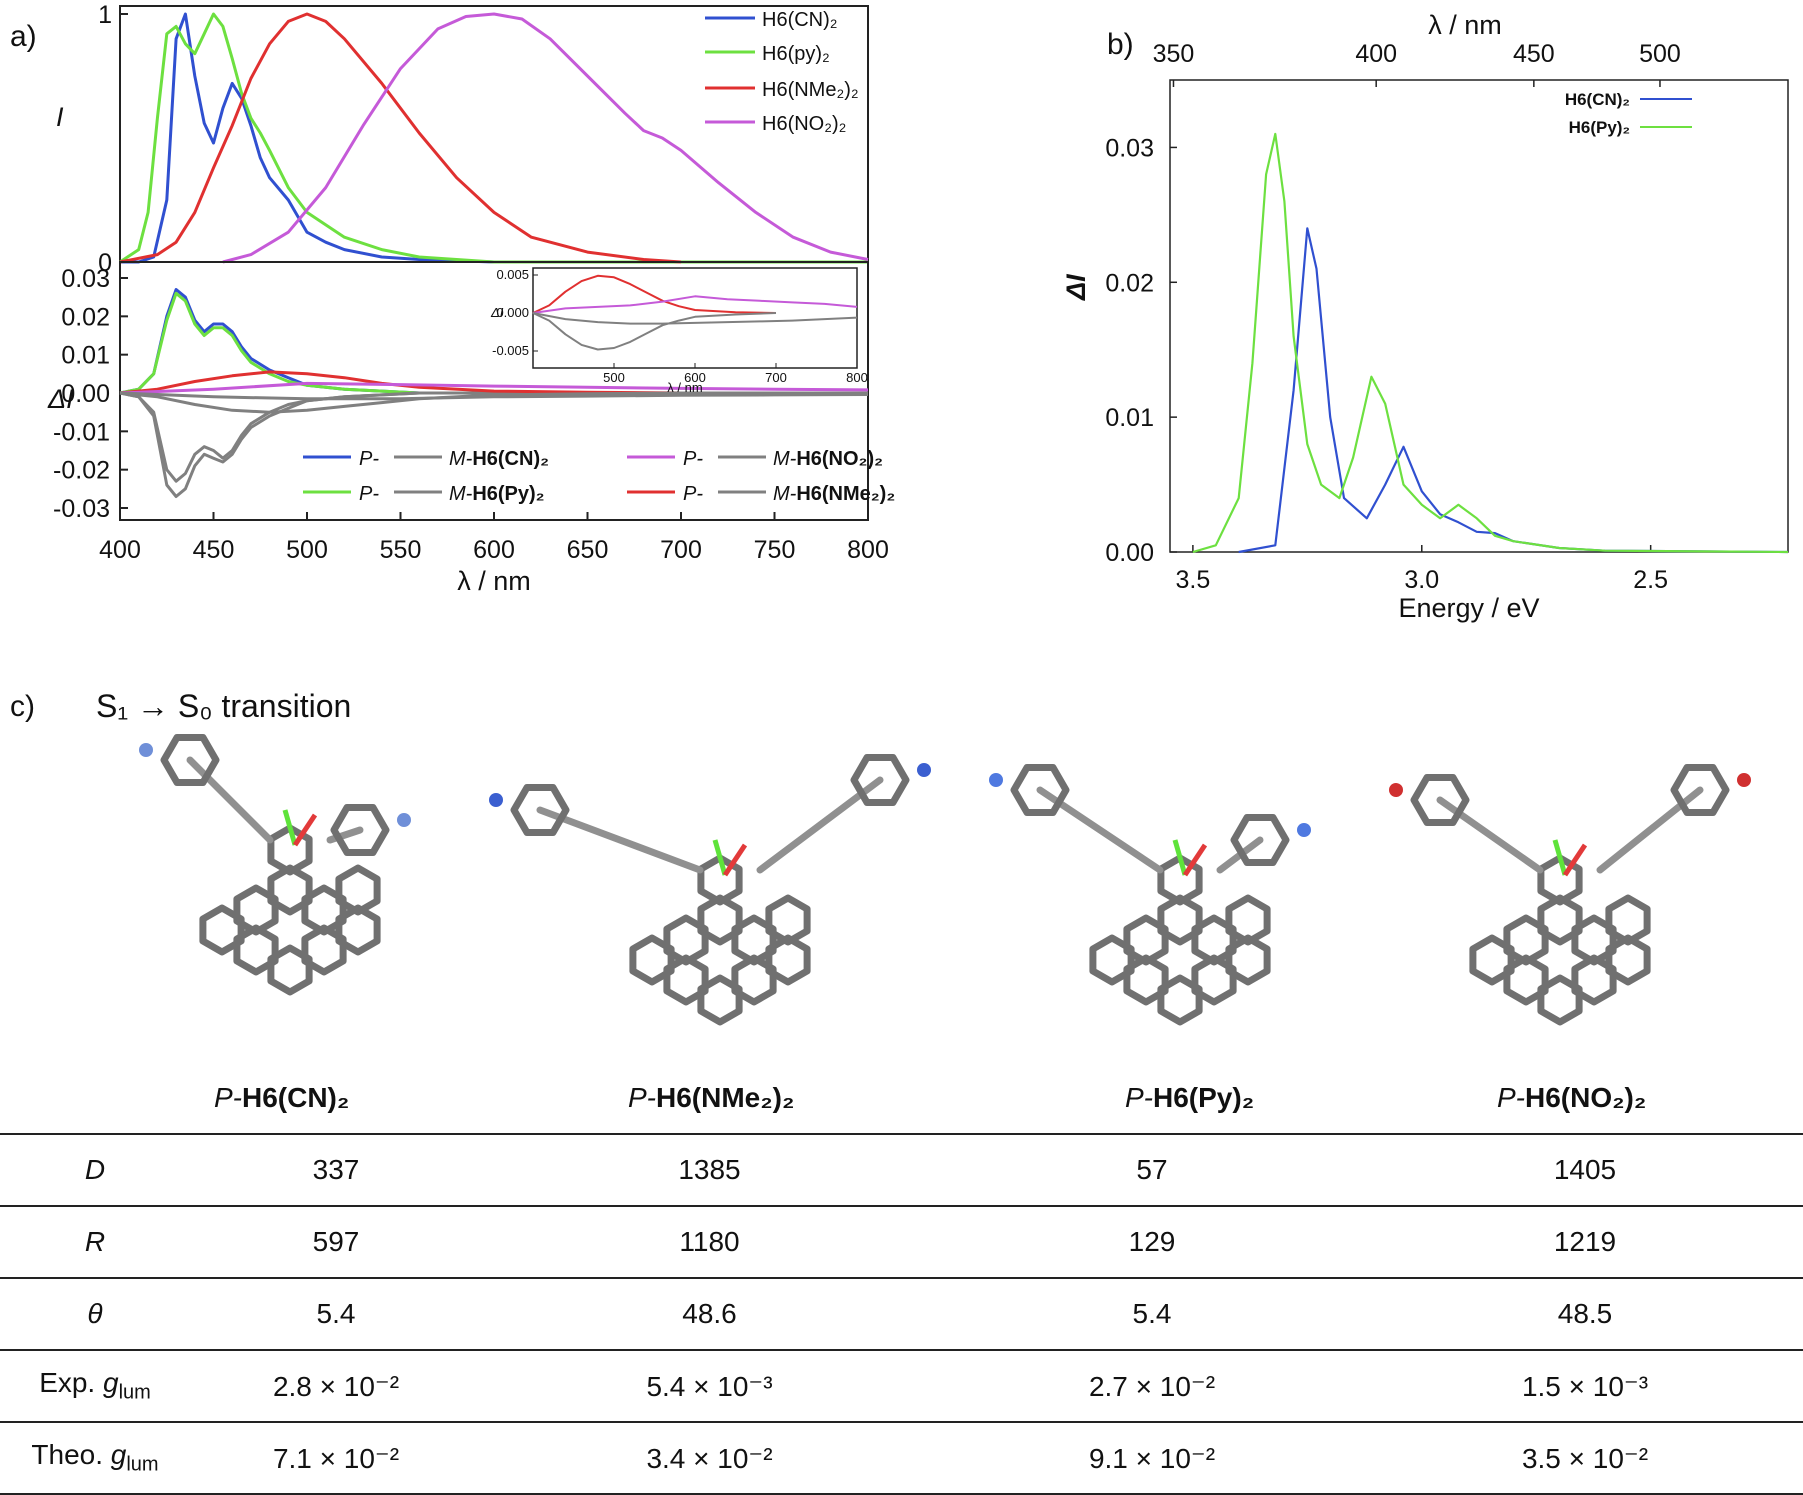  What do you see at coordinates (105, 263) in the screenshot?
I see `y-tick-label: 0` at bounding box center [105, 263].